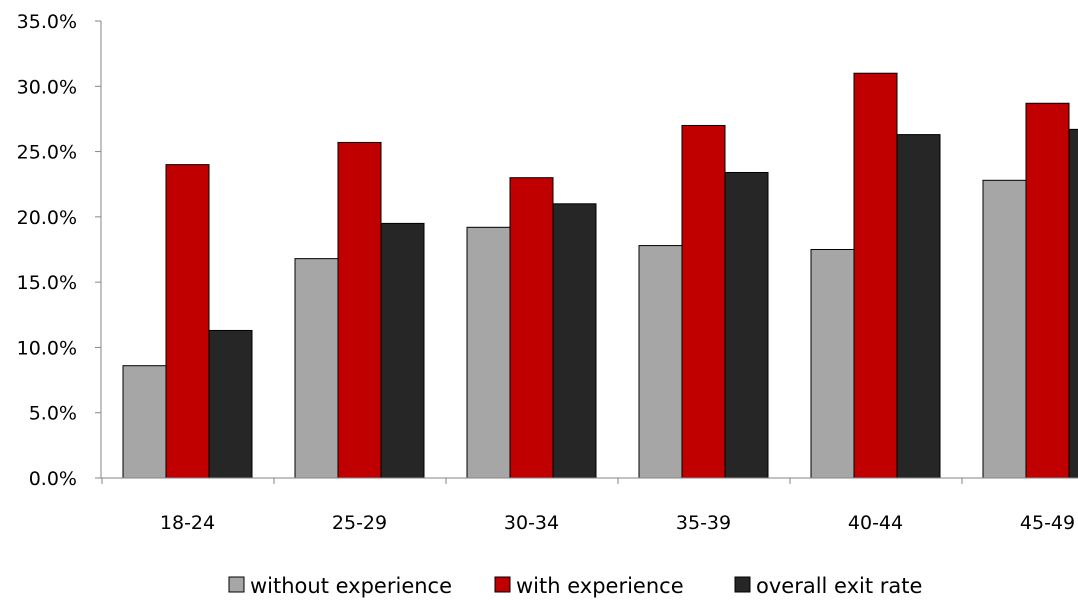  What do you see at coordinates (600, 586) in the screenshot?
I see `legend-label: with experience` at bounding box center [600, 586].